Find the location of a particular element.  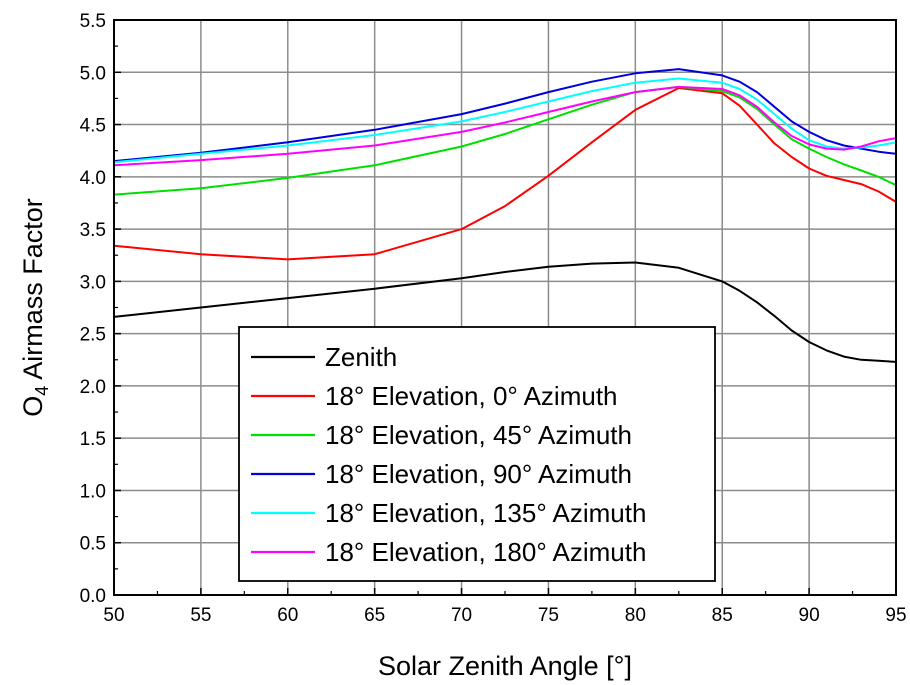

x-tick-label: 65 is located at coordinates (374, 615).